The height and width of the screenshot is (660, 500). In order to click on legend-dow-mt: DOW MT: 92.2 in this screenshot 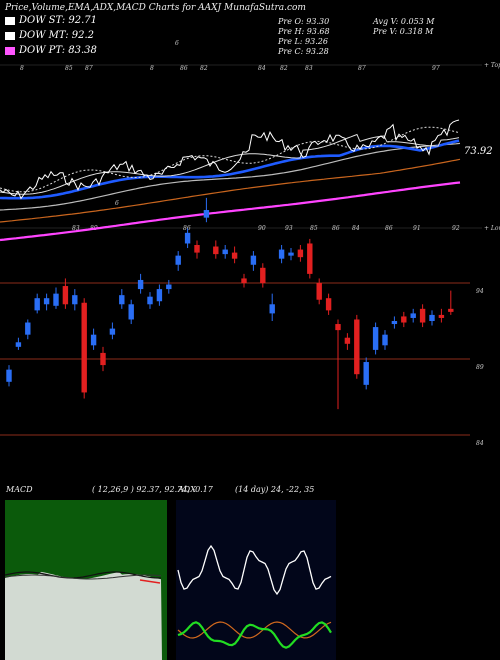, I will do `click(49, 35)`.